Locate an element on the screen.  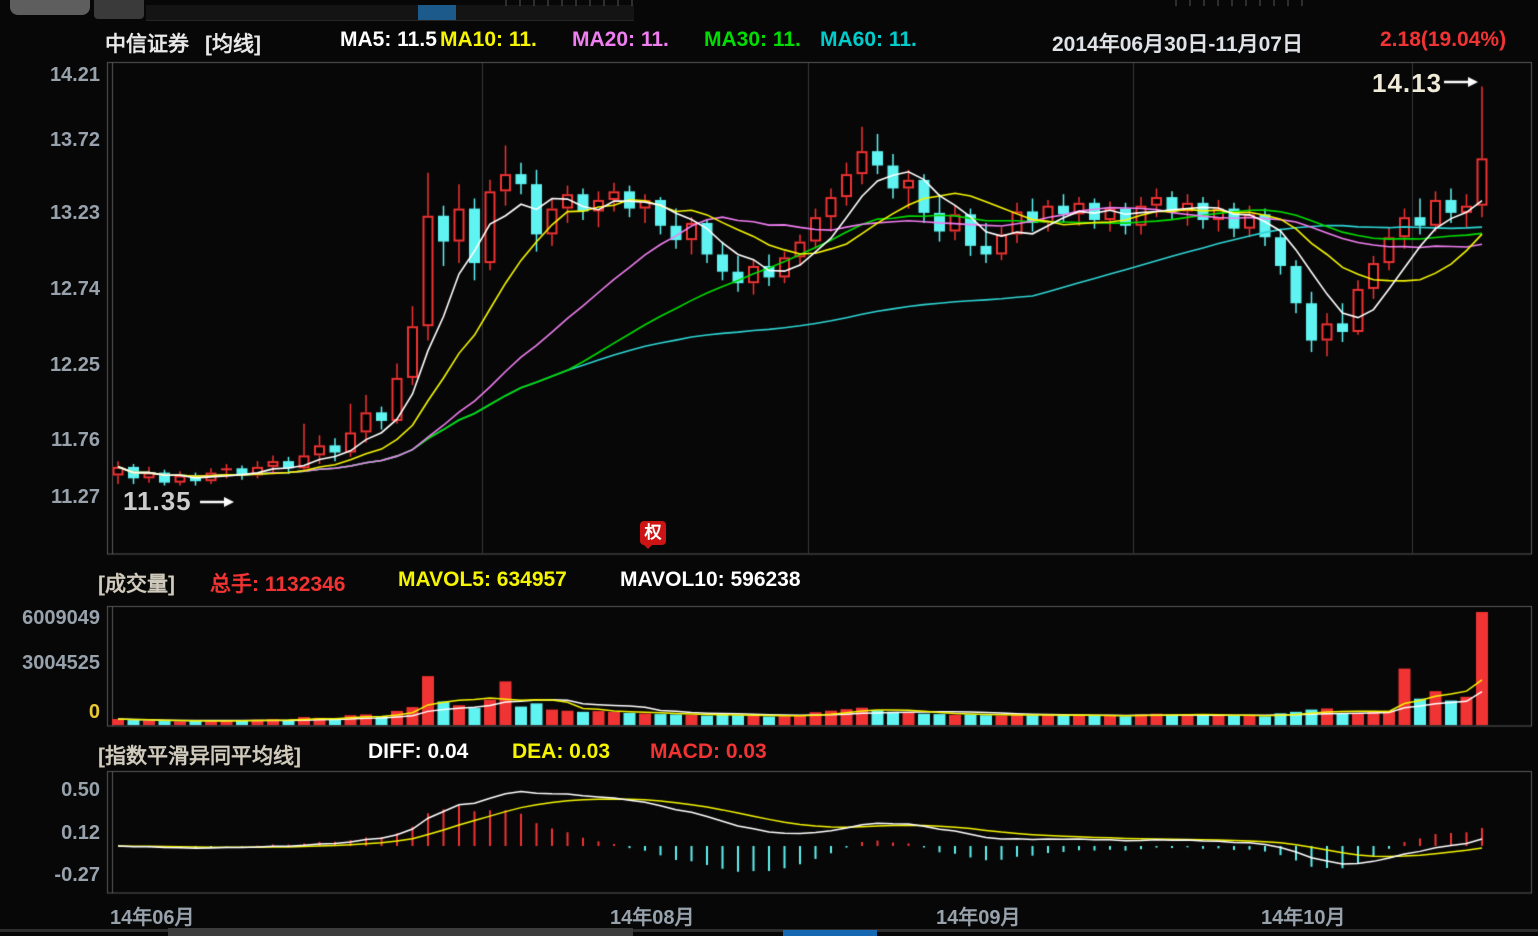
toolbar-active-segment is located at coordinates (437, 12).